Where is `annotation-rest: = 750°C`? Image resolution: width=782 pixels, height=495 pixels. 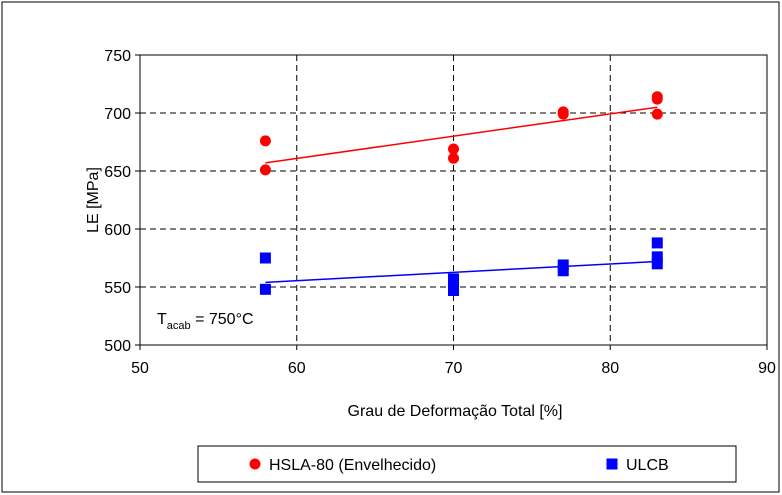
annotation-rest: = 750°C is located at coordinates (222, 319).